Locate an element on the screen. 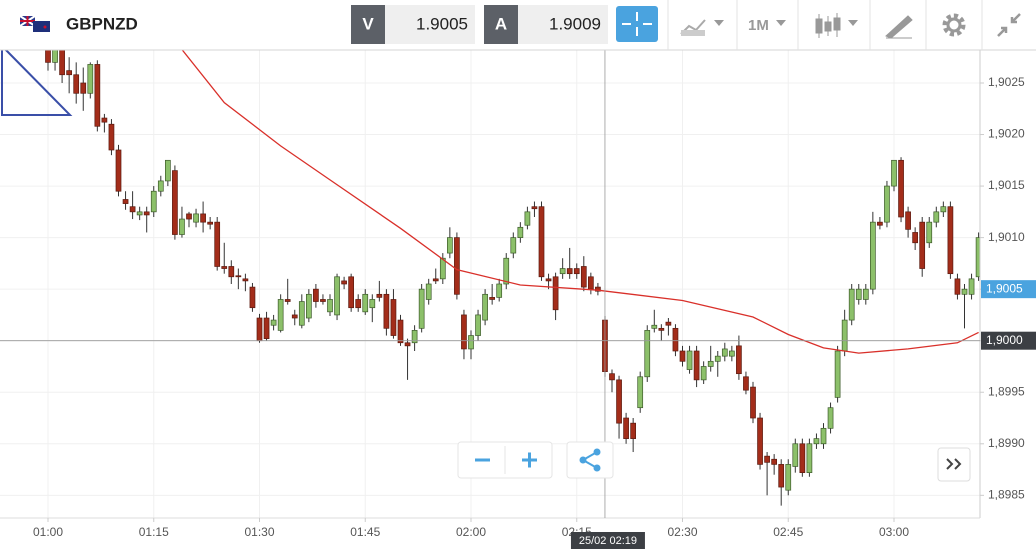 This screenshot has width=1036, height=552. x-tick-label: 02:00 is located at coordinates (471, 532).